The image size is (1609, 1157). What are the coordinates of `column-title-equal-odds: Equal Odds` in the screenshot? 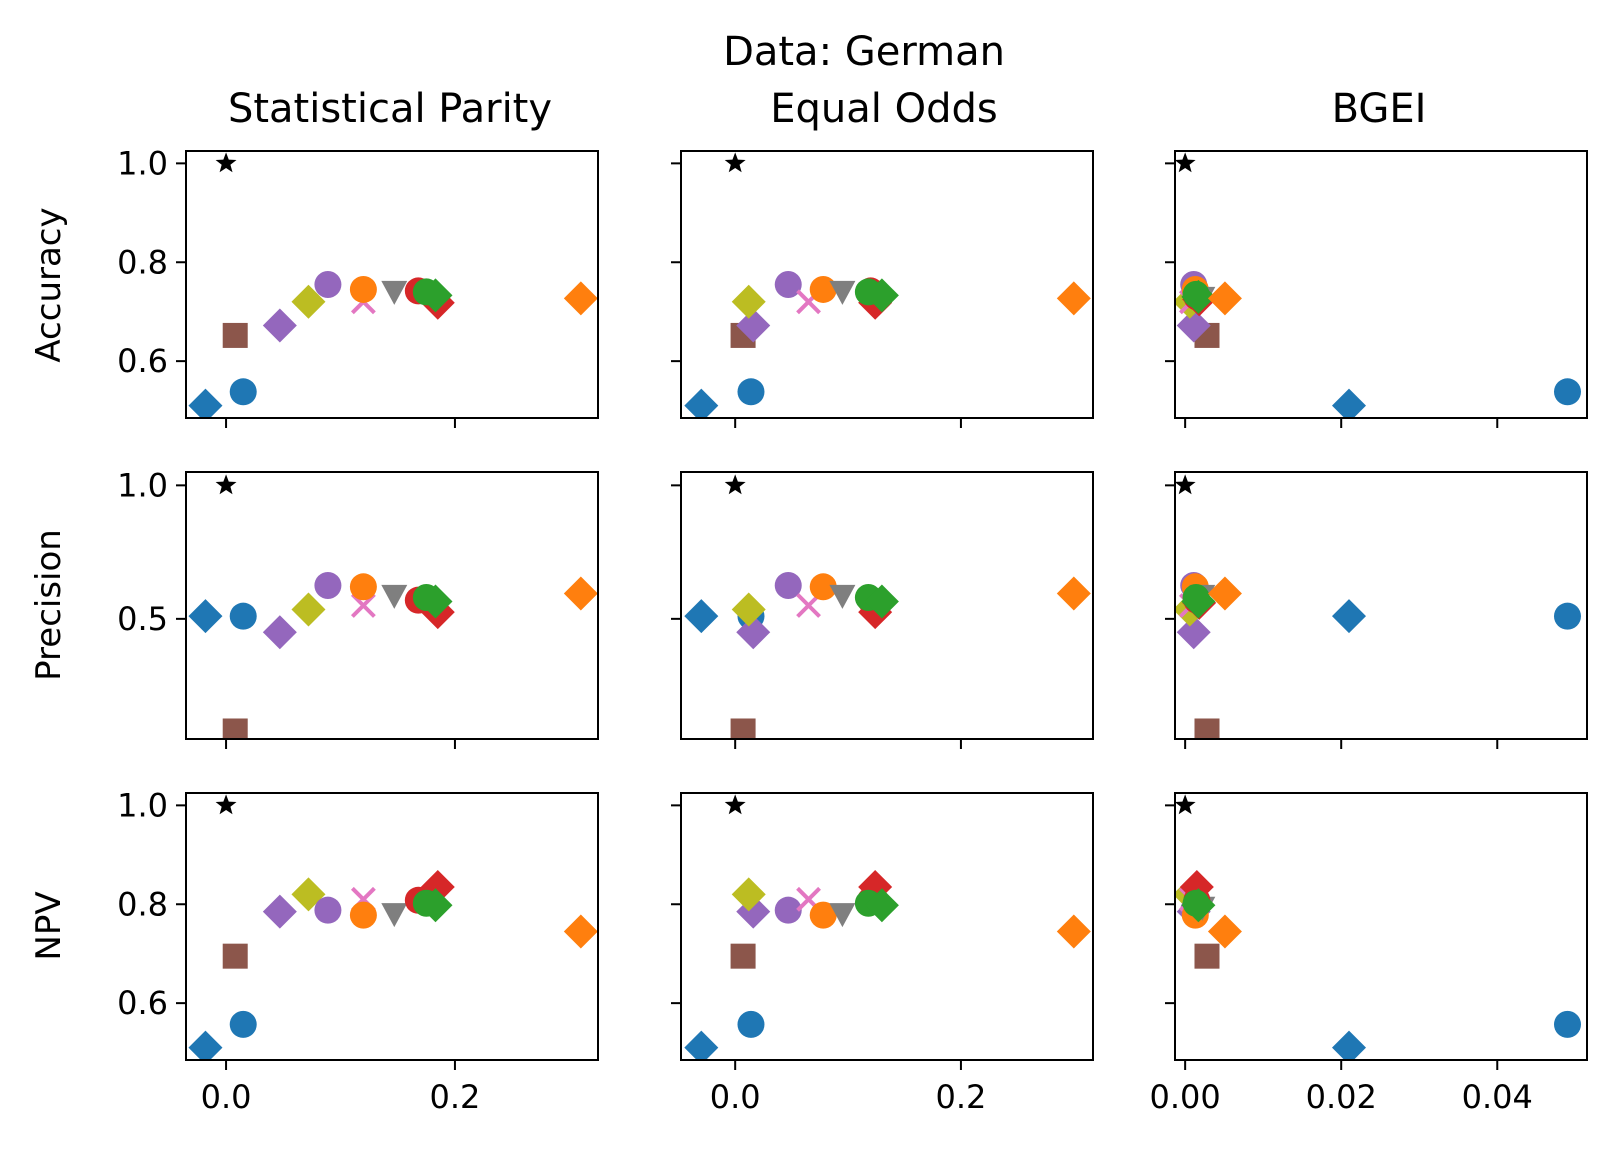 It's located at (883, 109).